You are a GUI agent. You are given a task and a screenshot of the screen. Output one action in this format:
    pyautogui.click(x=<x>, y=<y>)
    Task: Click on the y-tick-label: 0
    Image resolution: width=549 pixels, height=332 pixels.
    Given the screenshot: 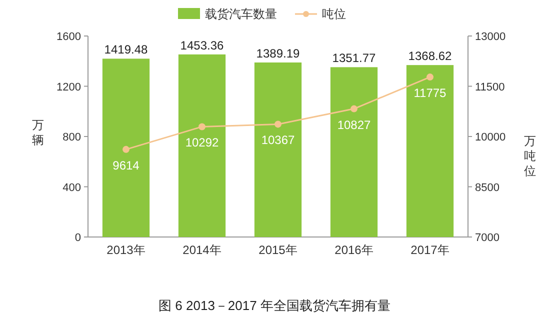 What is the action you would take?
    pyautogui.click(x=77, y=238)
    